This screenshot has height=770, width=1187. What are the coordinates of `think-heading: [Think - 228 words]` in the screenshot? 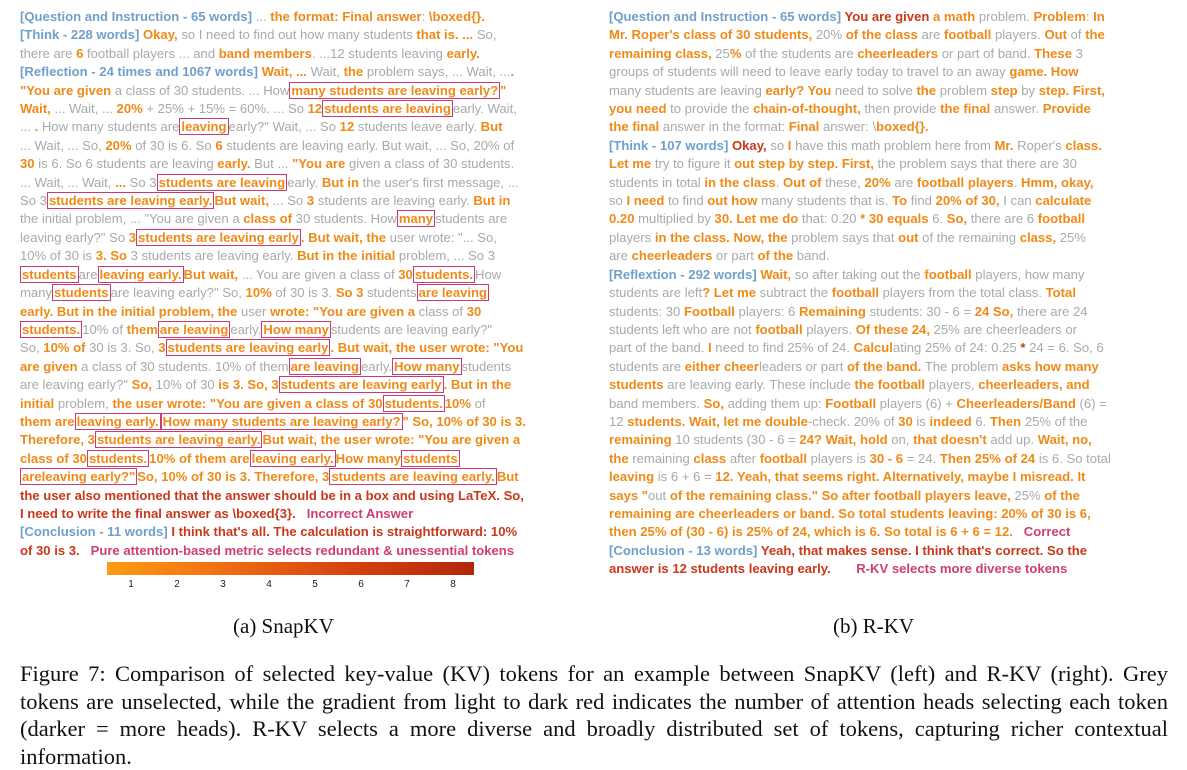 It's located at (80, 35).